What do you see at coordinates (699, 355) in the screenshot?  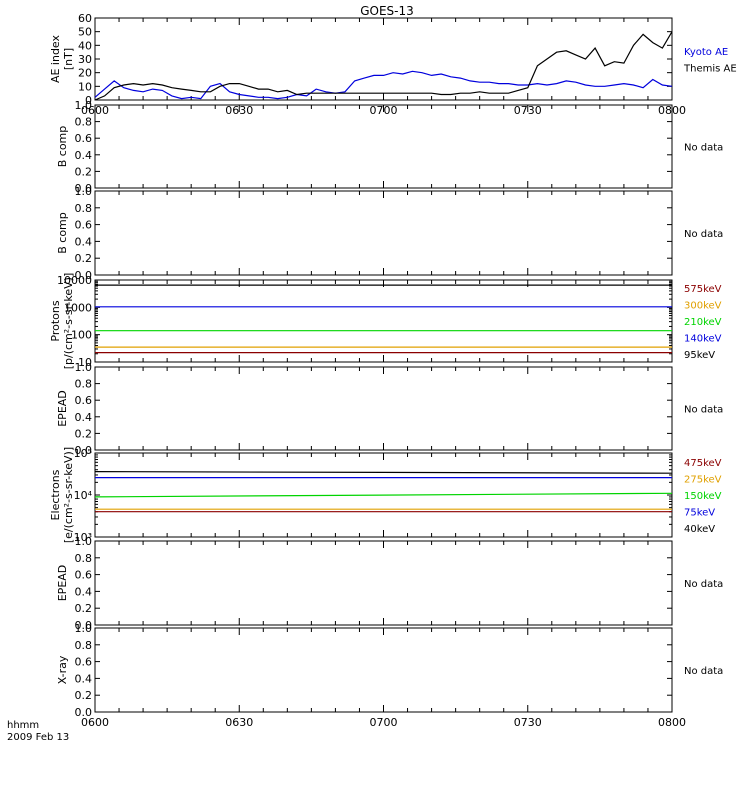 I see `legend-label: 95keV` at bounding box center [699, 355].